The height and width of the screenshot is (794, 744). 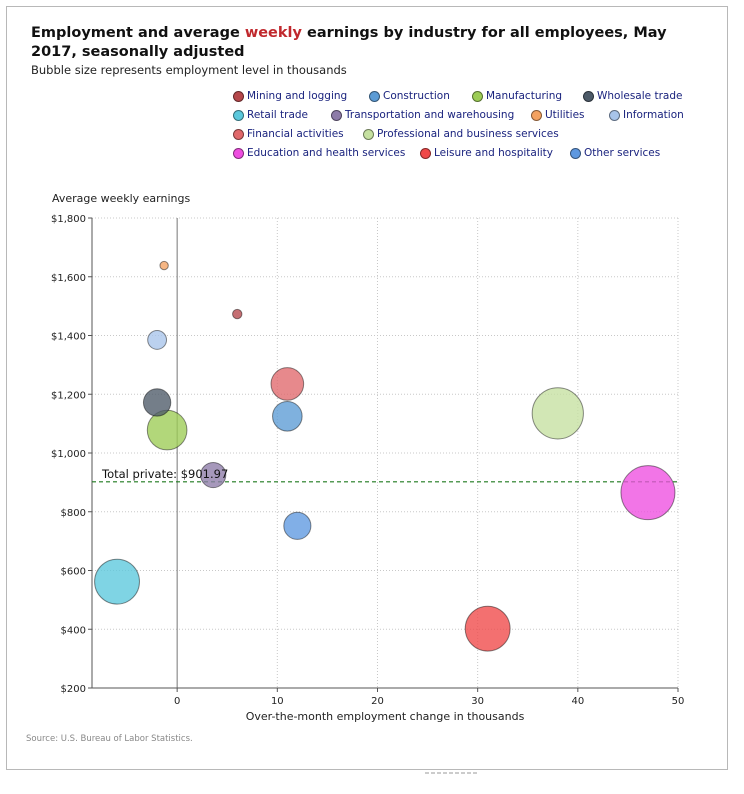 I want to click on x-tick-label: 40, so click(x=577, y=701).